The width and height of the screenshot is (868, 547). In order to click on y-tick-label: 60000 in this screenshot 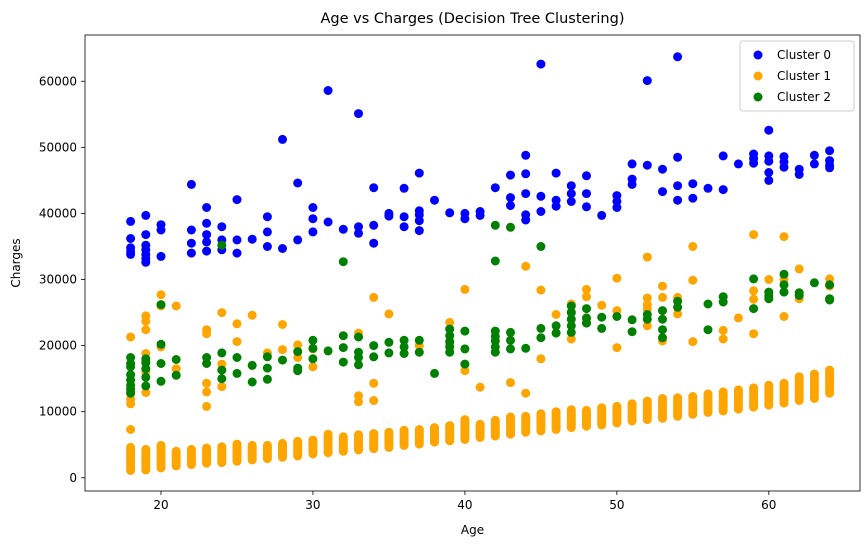, I will do `click(58, 81)`.